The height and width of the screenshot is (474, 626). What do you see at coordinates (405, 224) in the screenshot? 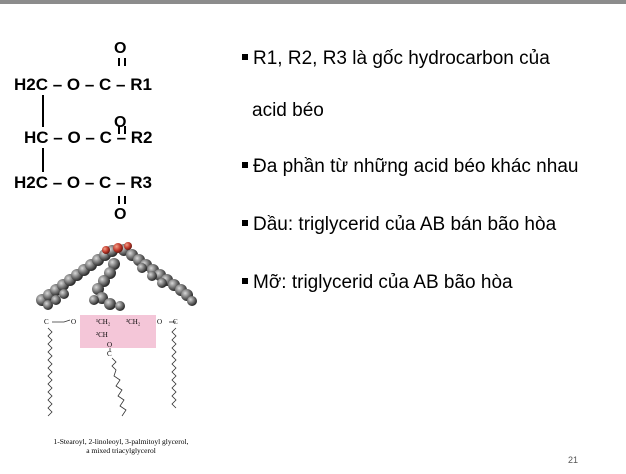
I see `bullet-text-3: Dầu: triglycerid của AB bán bão hòa` at bounding box center [405, 224].